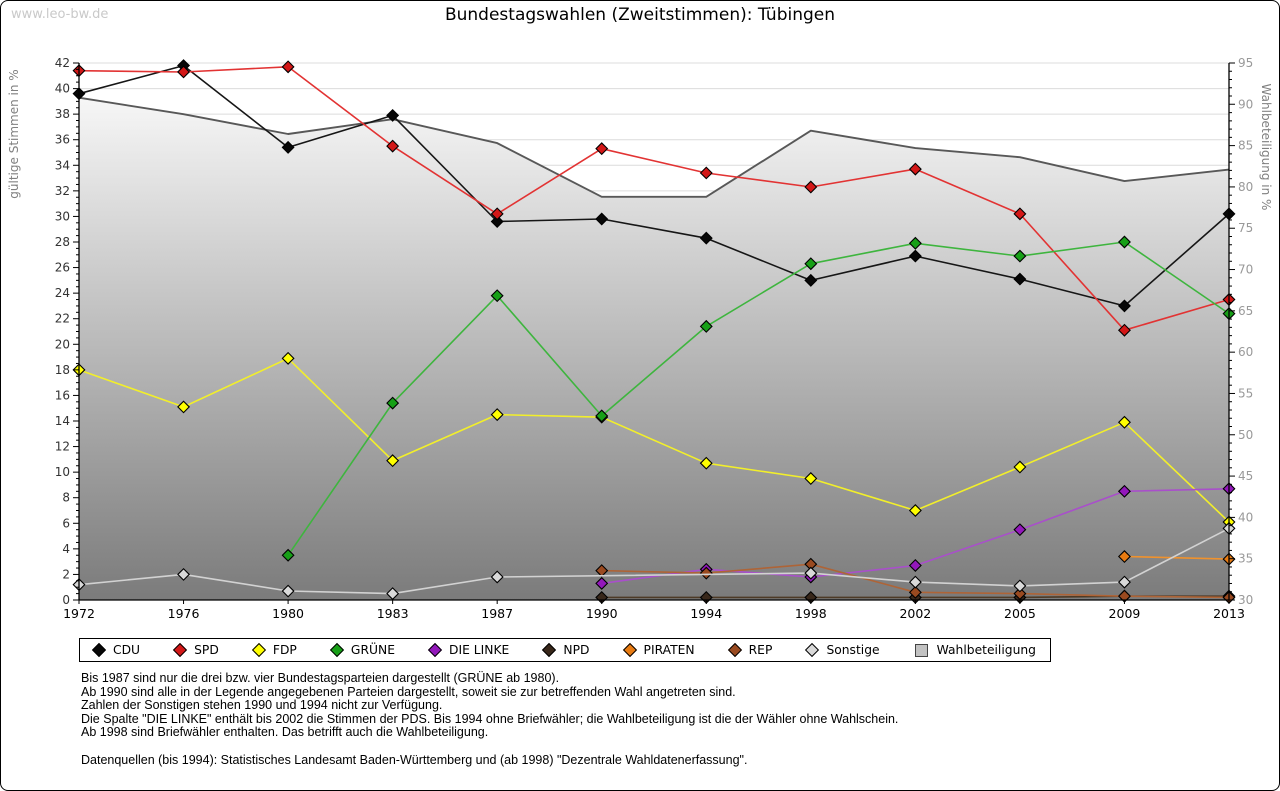 This screenshot has width=1280, height=791. I want to click on tick-label-right: 35, so click(1245, 559).